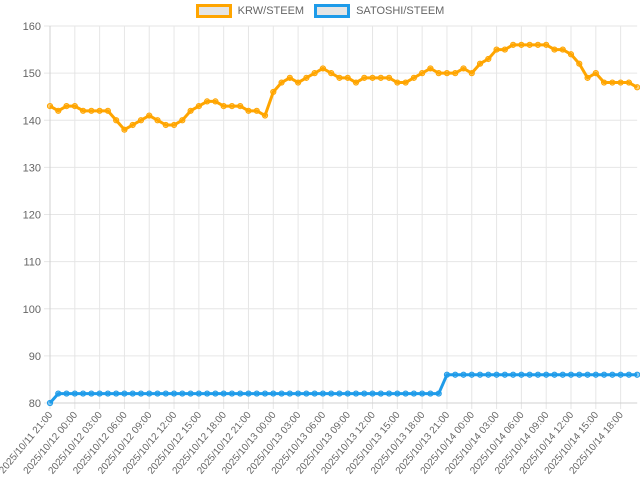 Image resolution: width=640 pixels, height=480 pixels. What do you see at coordinates (32, 310) in the screenshot?
I see `y-tick-label: 100` at bounding box center [32, 310].